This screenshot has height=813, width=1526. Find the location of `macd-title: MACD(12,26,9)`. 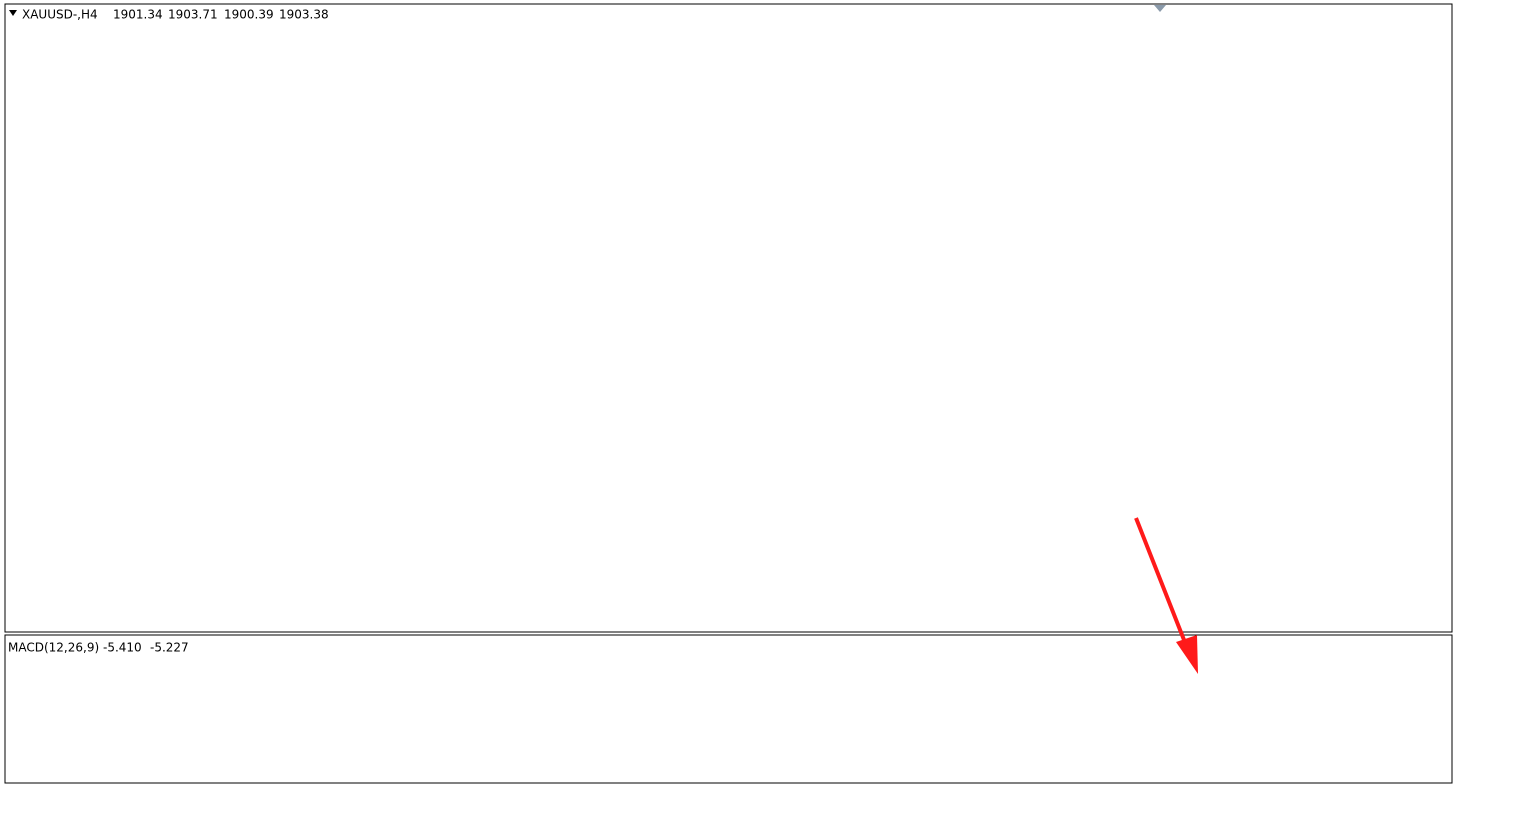

macd-title: MACD(12,26,9) is located at coordinates (53, 648).